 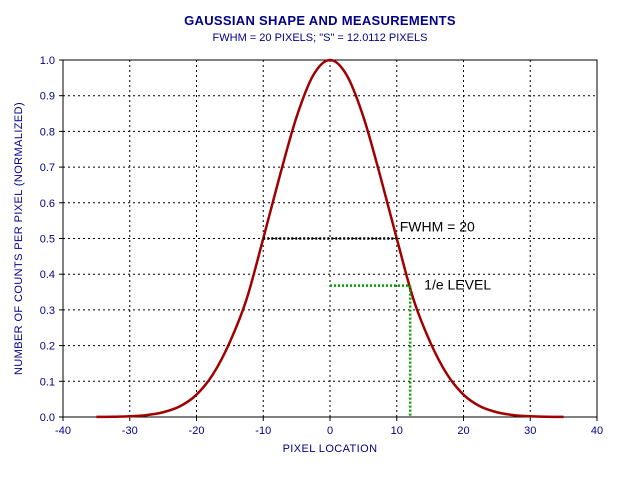 What do you see at coordinates (47, 168) in the screenshot?
I see `y-tick-label: 0.7` at bounding box center [47, 168].